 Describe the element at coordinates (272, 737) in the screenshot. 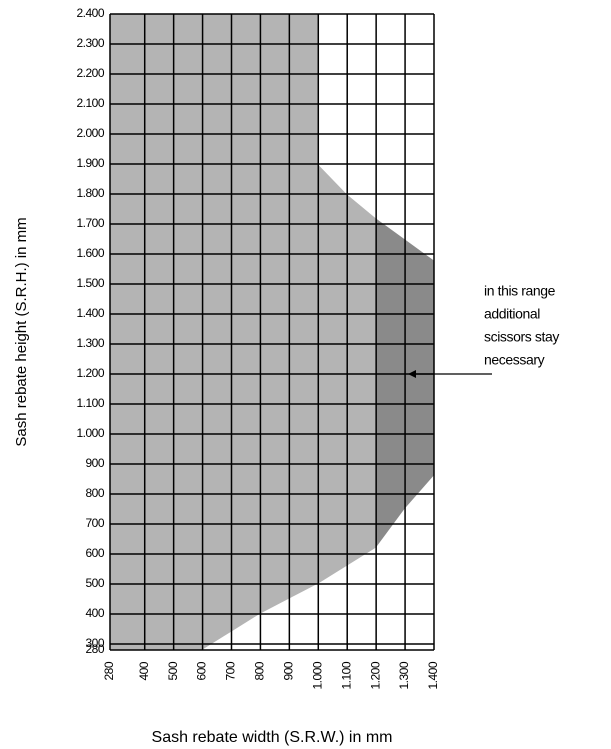

I see `x-axis-label: Sash rebate width (S.R.W.) in mm` at that location.